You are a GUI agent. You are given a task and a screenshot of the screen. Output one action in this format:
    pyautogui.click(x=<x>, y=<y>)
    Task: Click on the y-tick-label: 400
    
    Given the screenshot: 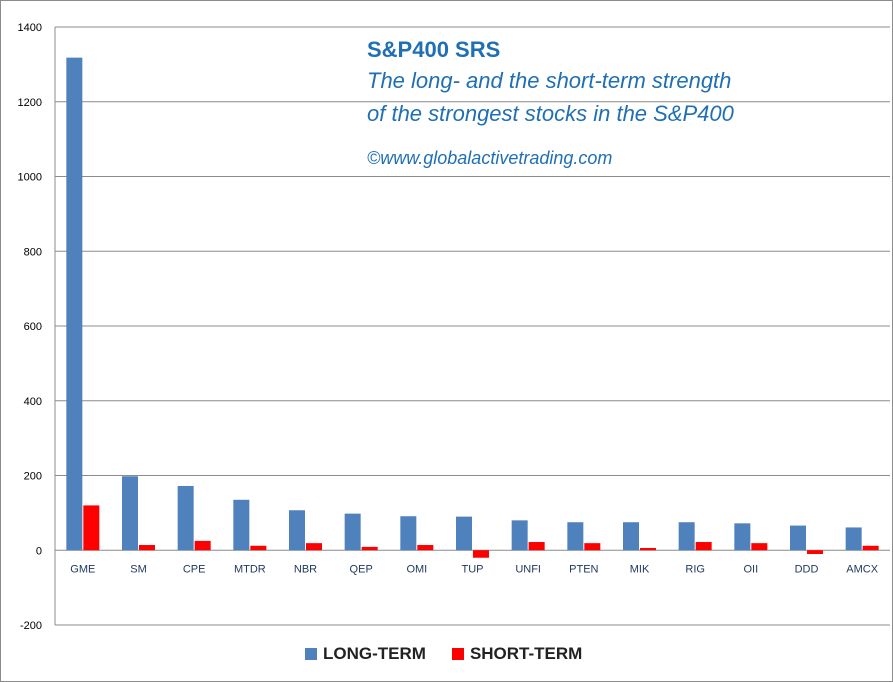 What is the action you would take?
    pyautogui.click(x=33, y=402)
    